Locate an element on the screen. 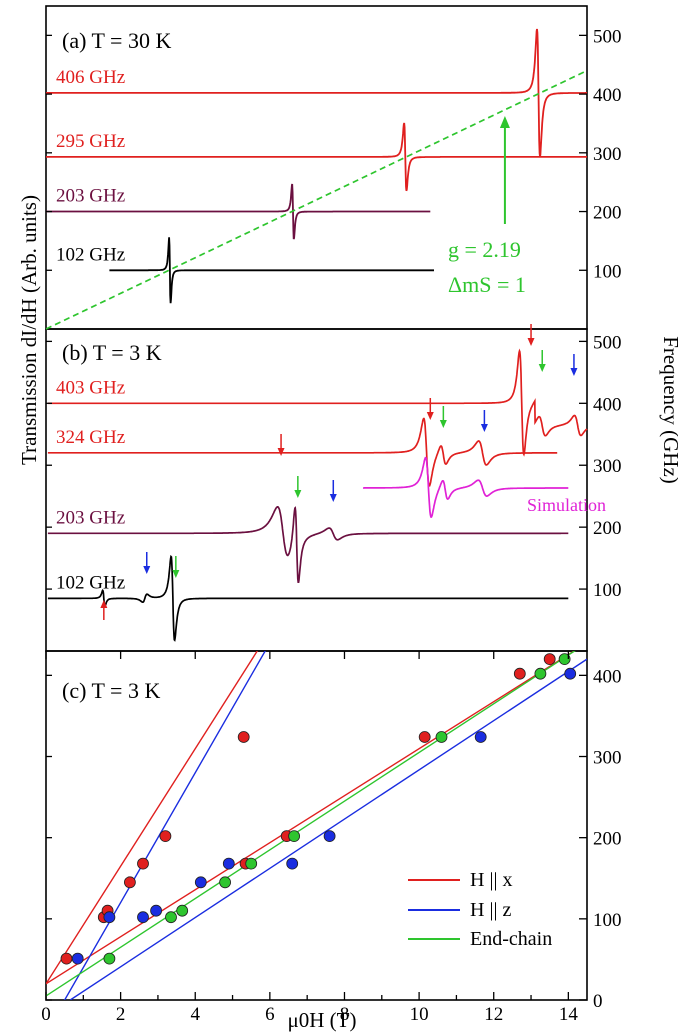 This screenshot has height=1033, width=678. x-tick-label: 2 is located at coordinates (121, 1014).